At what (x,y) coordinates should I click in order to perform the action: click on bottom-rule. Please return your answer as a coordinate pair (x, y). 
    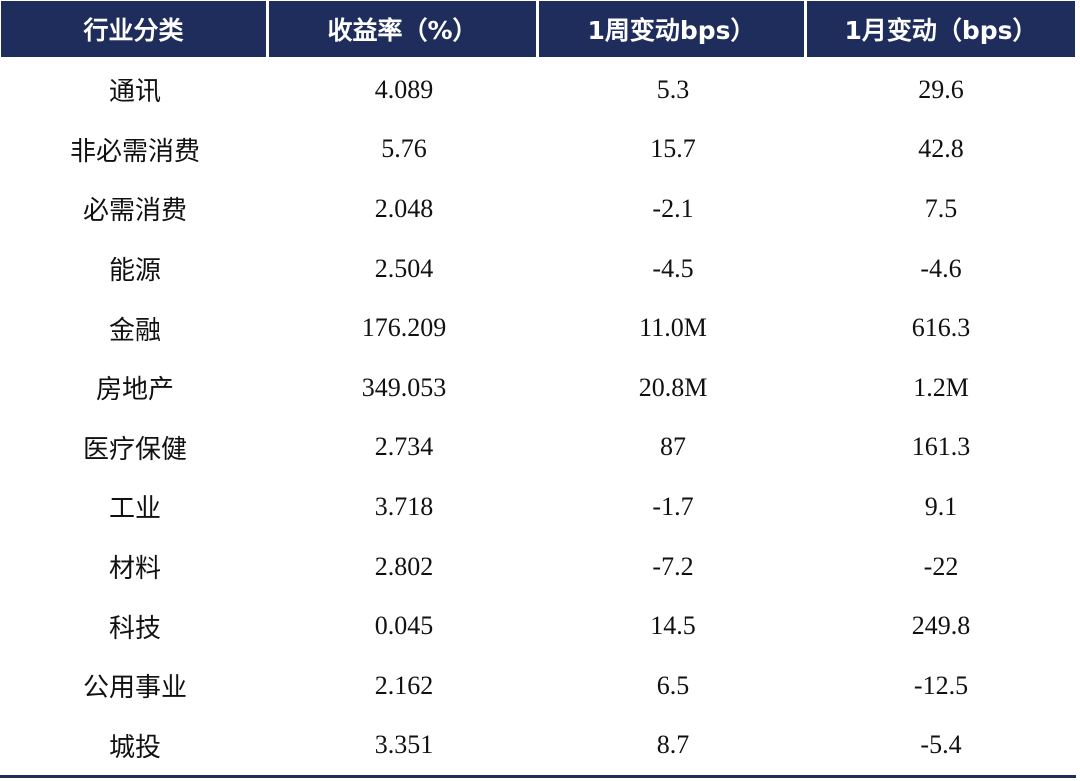
    Looking at the image, I should click on (538, 776).